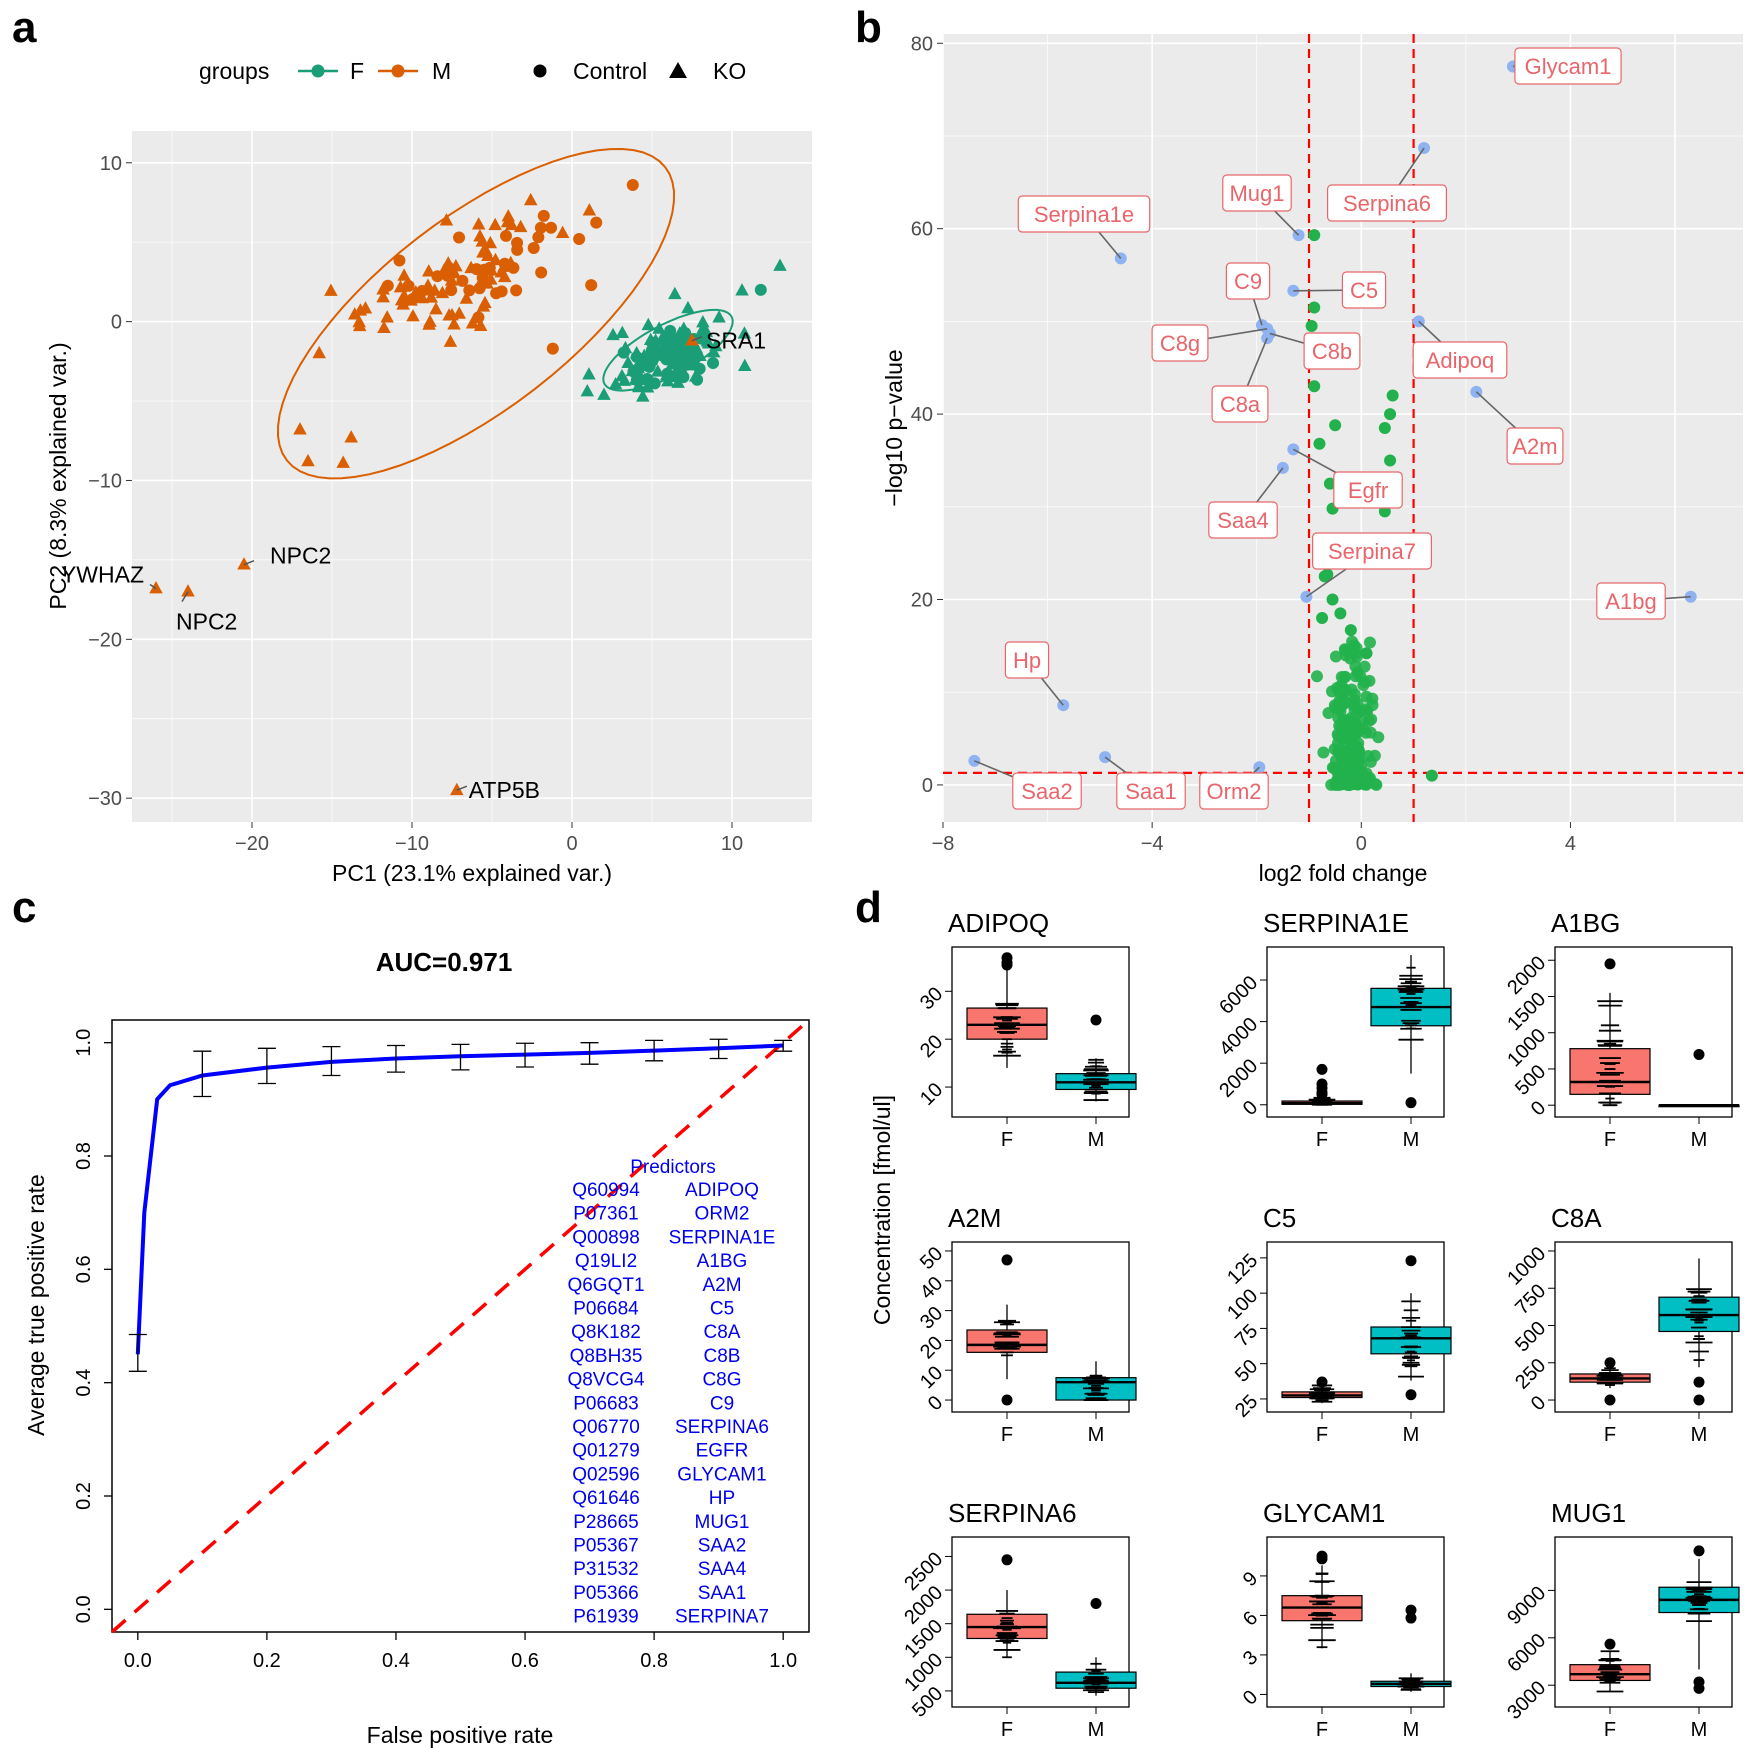 Image resolution: width=1748 pixels, height=1748 pixels. Describe the element at coordinates (654, 1661) in the screenshot. I see `roc-x-tick-label: 0.8` at that location.